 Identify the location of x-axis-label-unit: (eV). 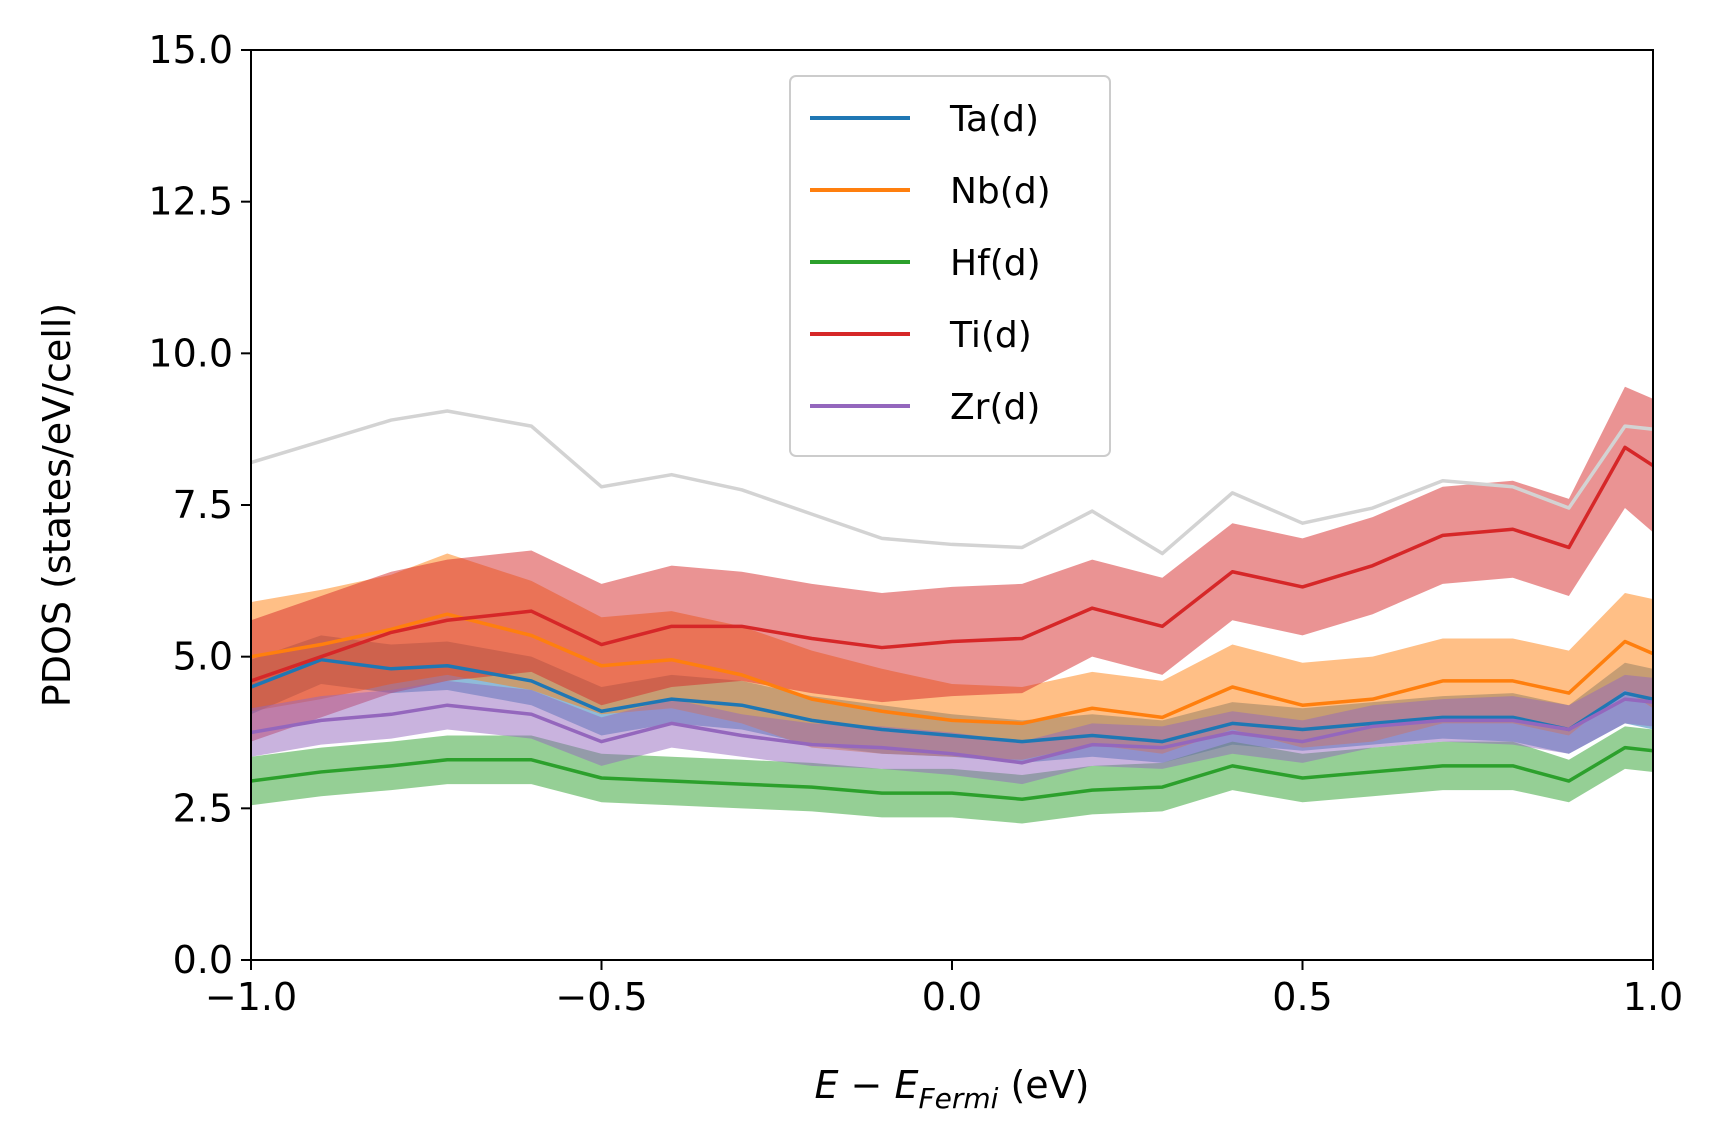
(1043, 1085).